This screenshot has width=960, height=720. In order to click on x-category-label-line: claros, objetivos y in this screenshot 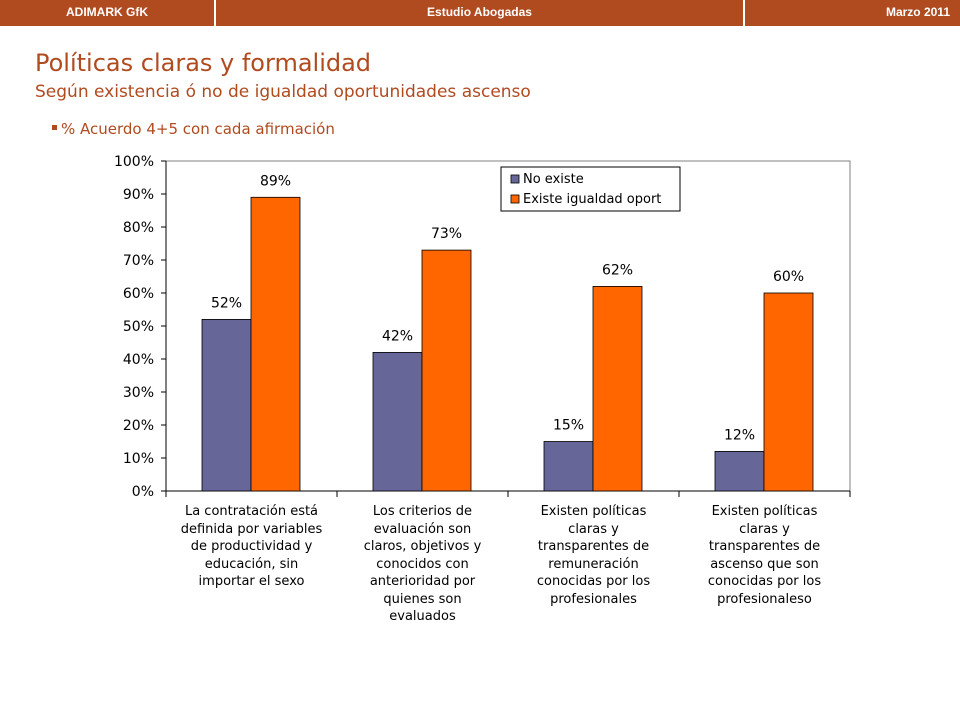, I will do `click(422, 546)`.